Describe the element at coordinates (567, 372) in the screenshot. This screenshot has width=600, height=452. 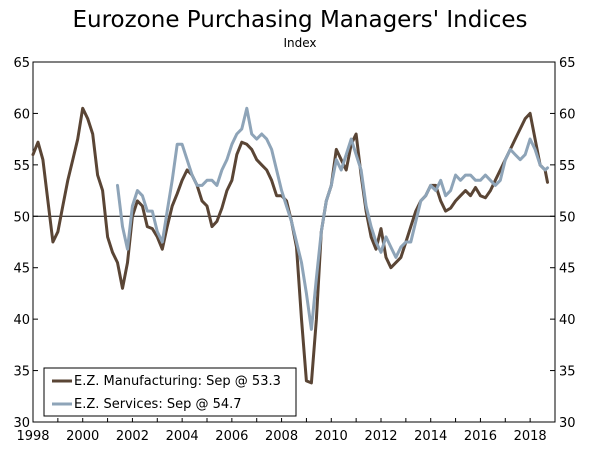
I see `y-tick-label-right: 35` at that location.